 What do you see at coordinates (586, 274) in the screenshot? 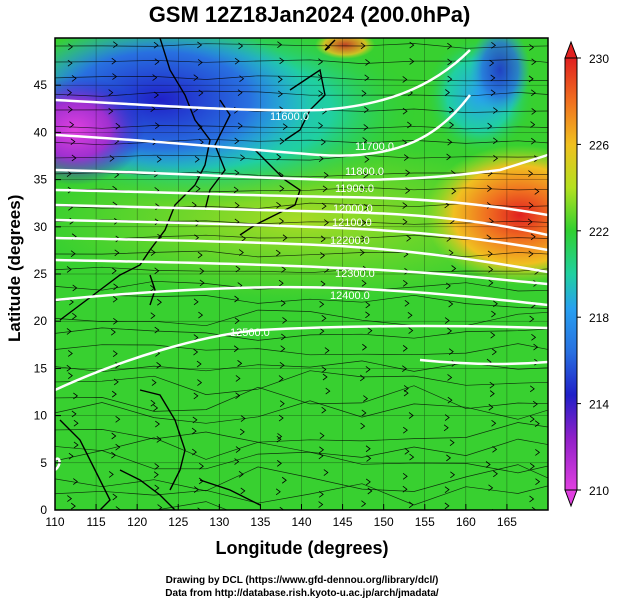
I see `colorbar: 210 214 218 222 226 230` at bounding box center [586, 274].